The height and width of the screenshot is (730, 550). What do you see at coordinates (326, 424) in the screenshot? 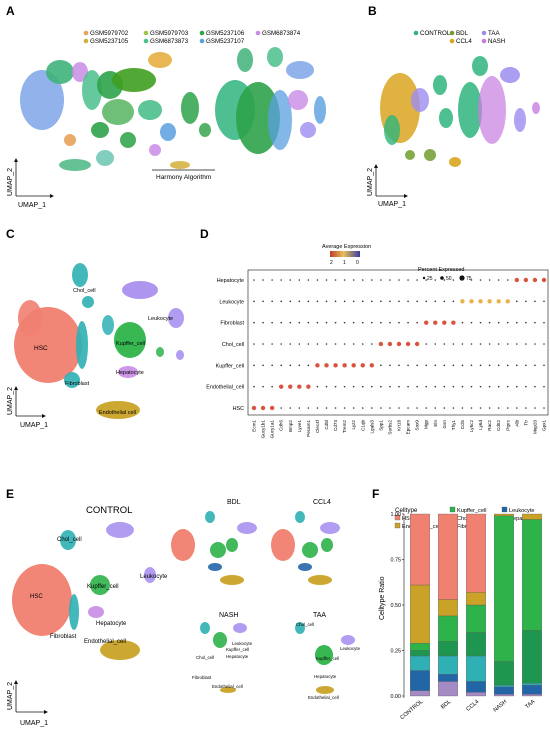
I see `dotplot-gene-label: Cd5l` at bounding box center [326, 424].